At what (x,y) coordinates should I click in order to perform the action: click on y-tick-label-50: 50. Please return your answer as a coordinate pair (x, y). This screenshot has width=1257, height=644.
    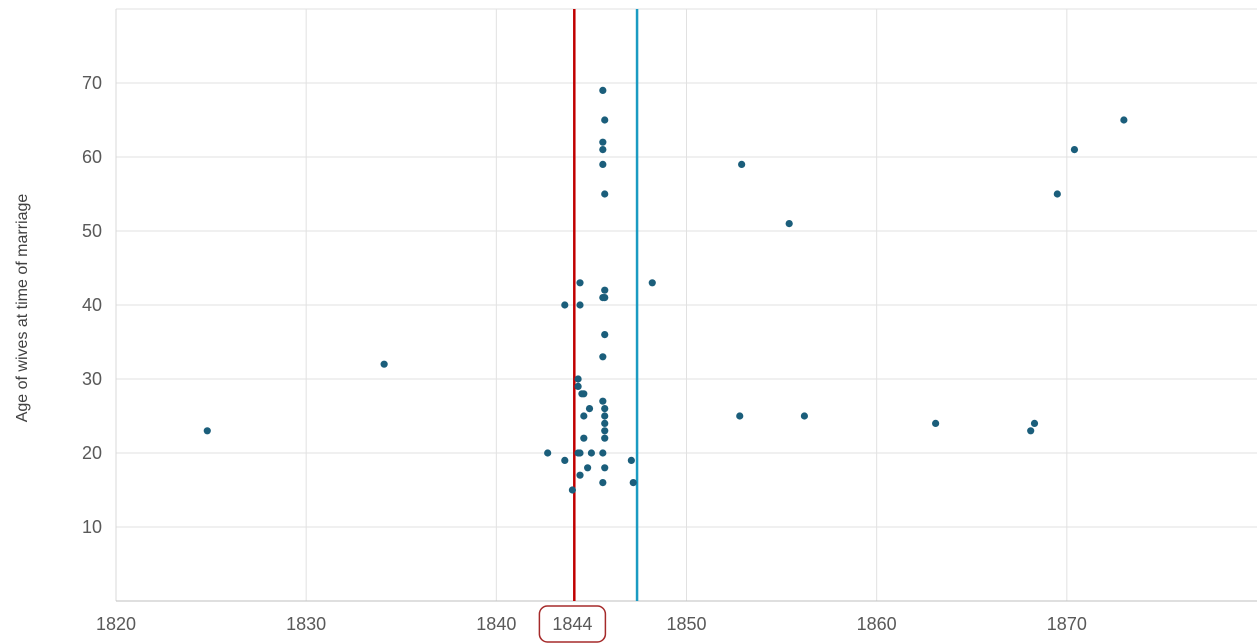
    Looking at the image, I should click on (92, 231).